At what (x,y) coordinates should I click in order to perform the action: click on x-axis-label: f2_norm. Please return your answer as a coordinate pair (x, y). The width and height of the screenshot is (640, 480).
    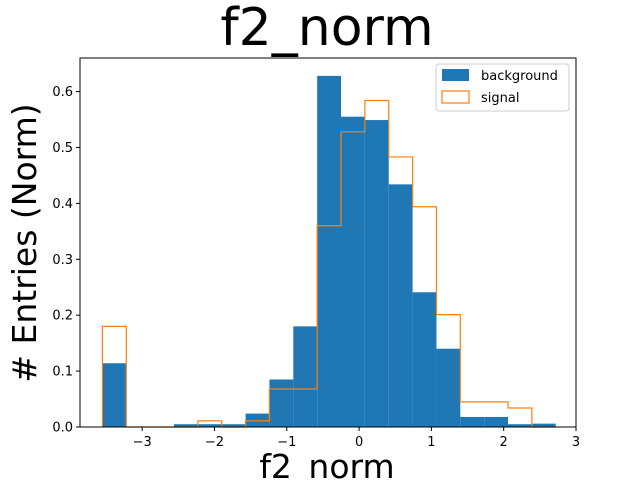
    Looking at the image, I should click on (326, 463).